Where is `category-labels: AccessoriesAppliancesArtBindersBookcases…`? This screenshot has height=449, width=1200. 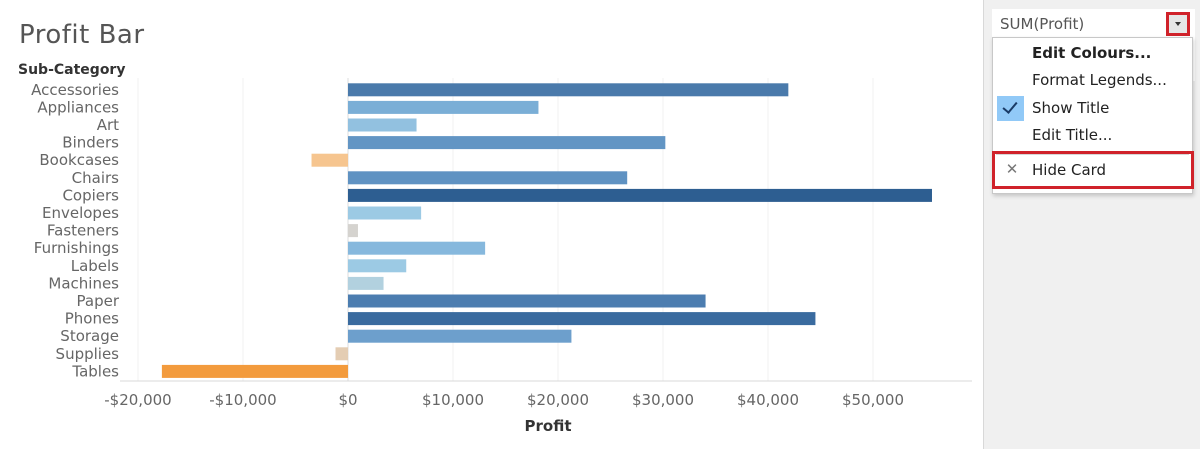 category-labels: AccessoriesAppliancesArtBindersBookcases… is located at coordinates (75, 231).